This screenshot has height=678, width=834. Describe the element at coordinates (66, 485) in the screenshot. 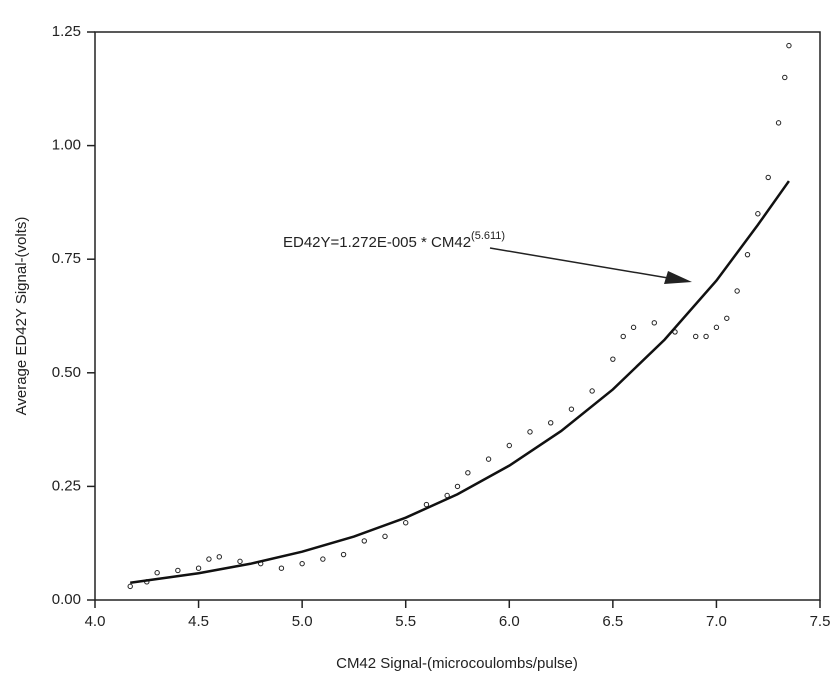

I see `y-tick-label: 0.25` at that location.